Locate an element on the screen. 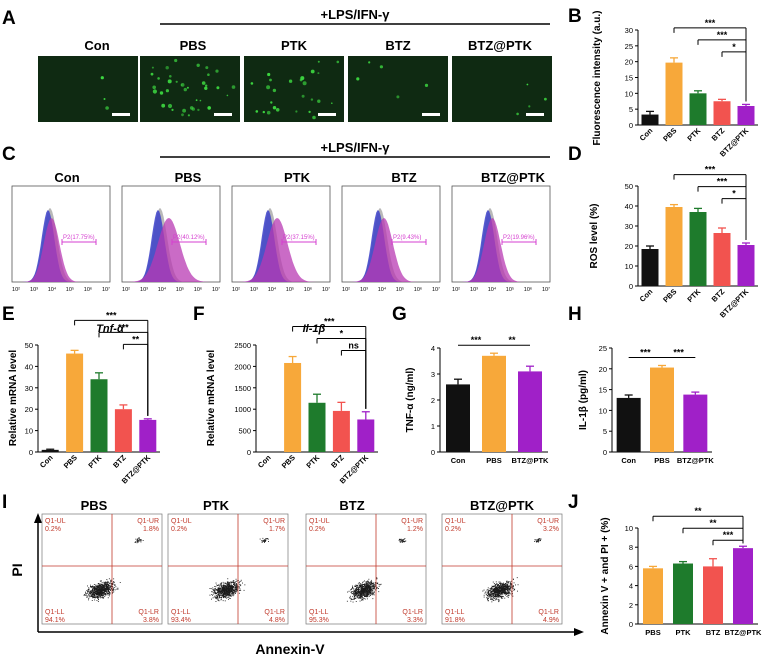 The height and width of the screenshot is (659, 764). significance-label: *** is located at coordinates (710, 170).